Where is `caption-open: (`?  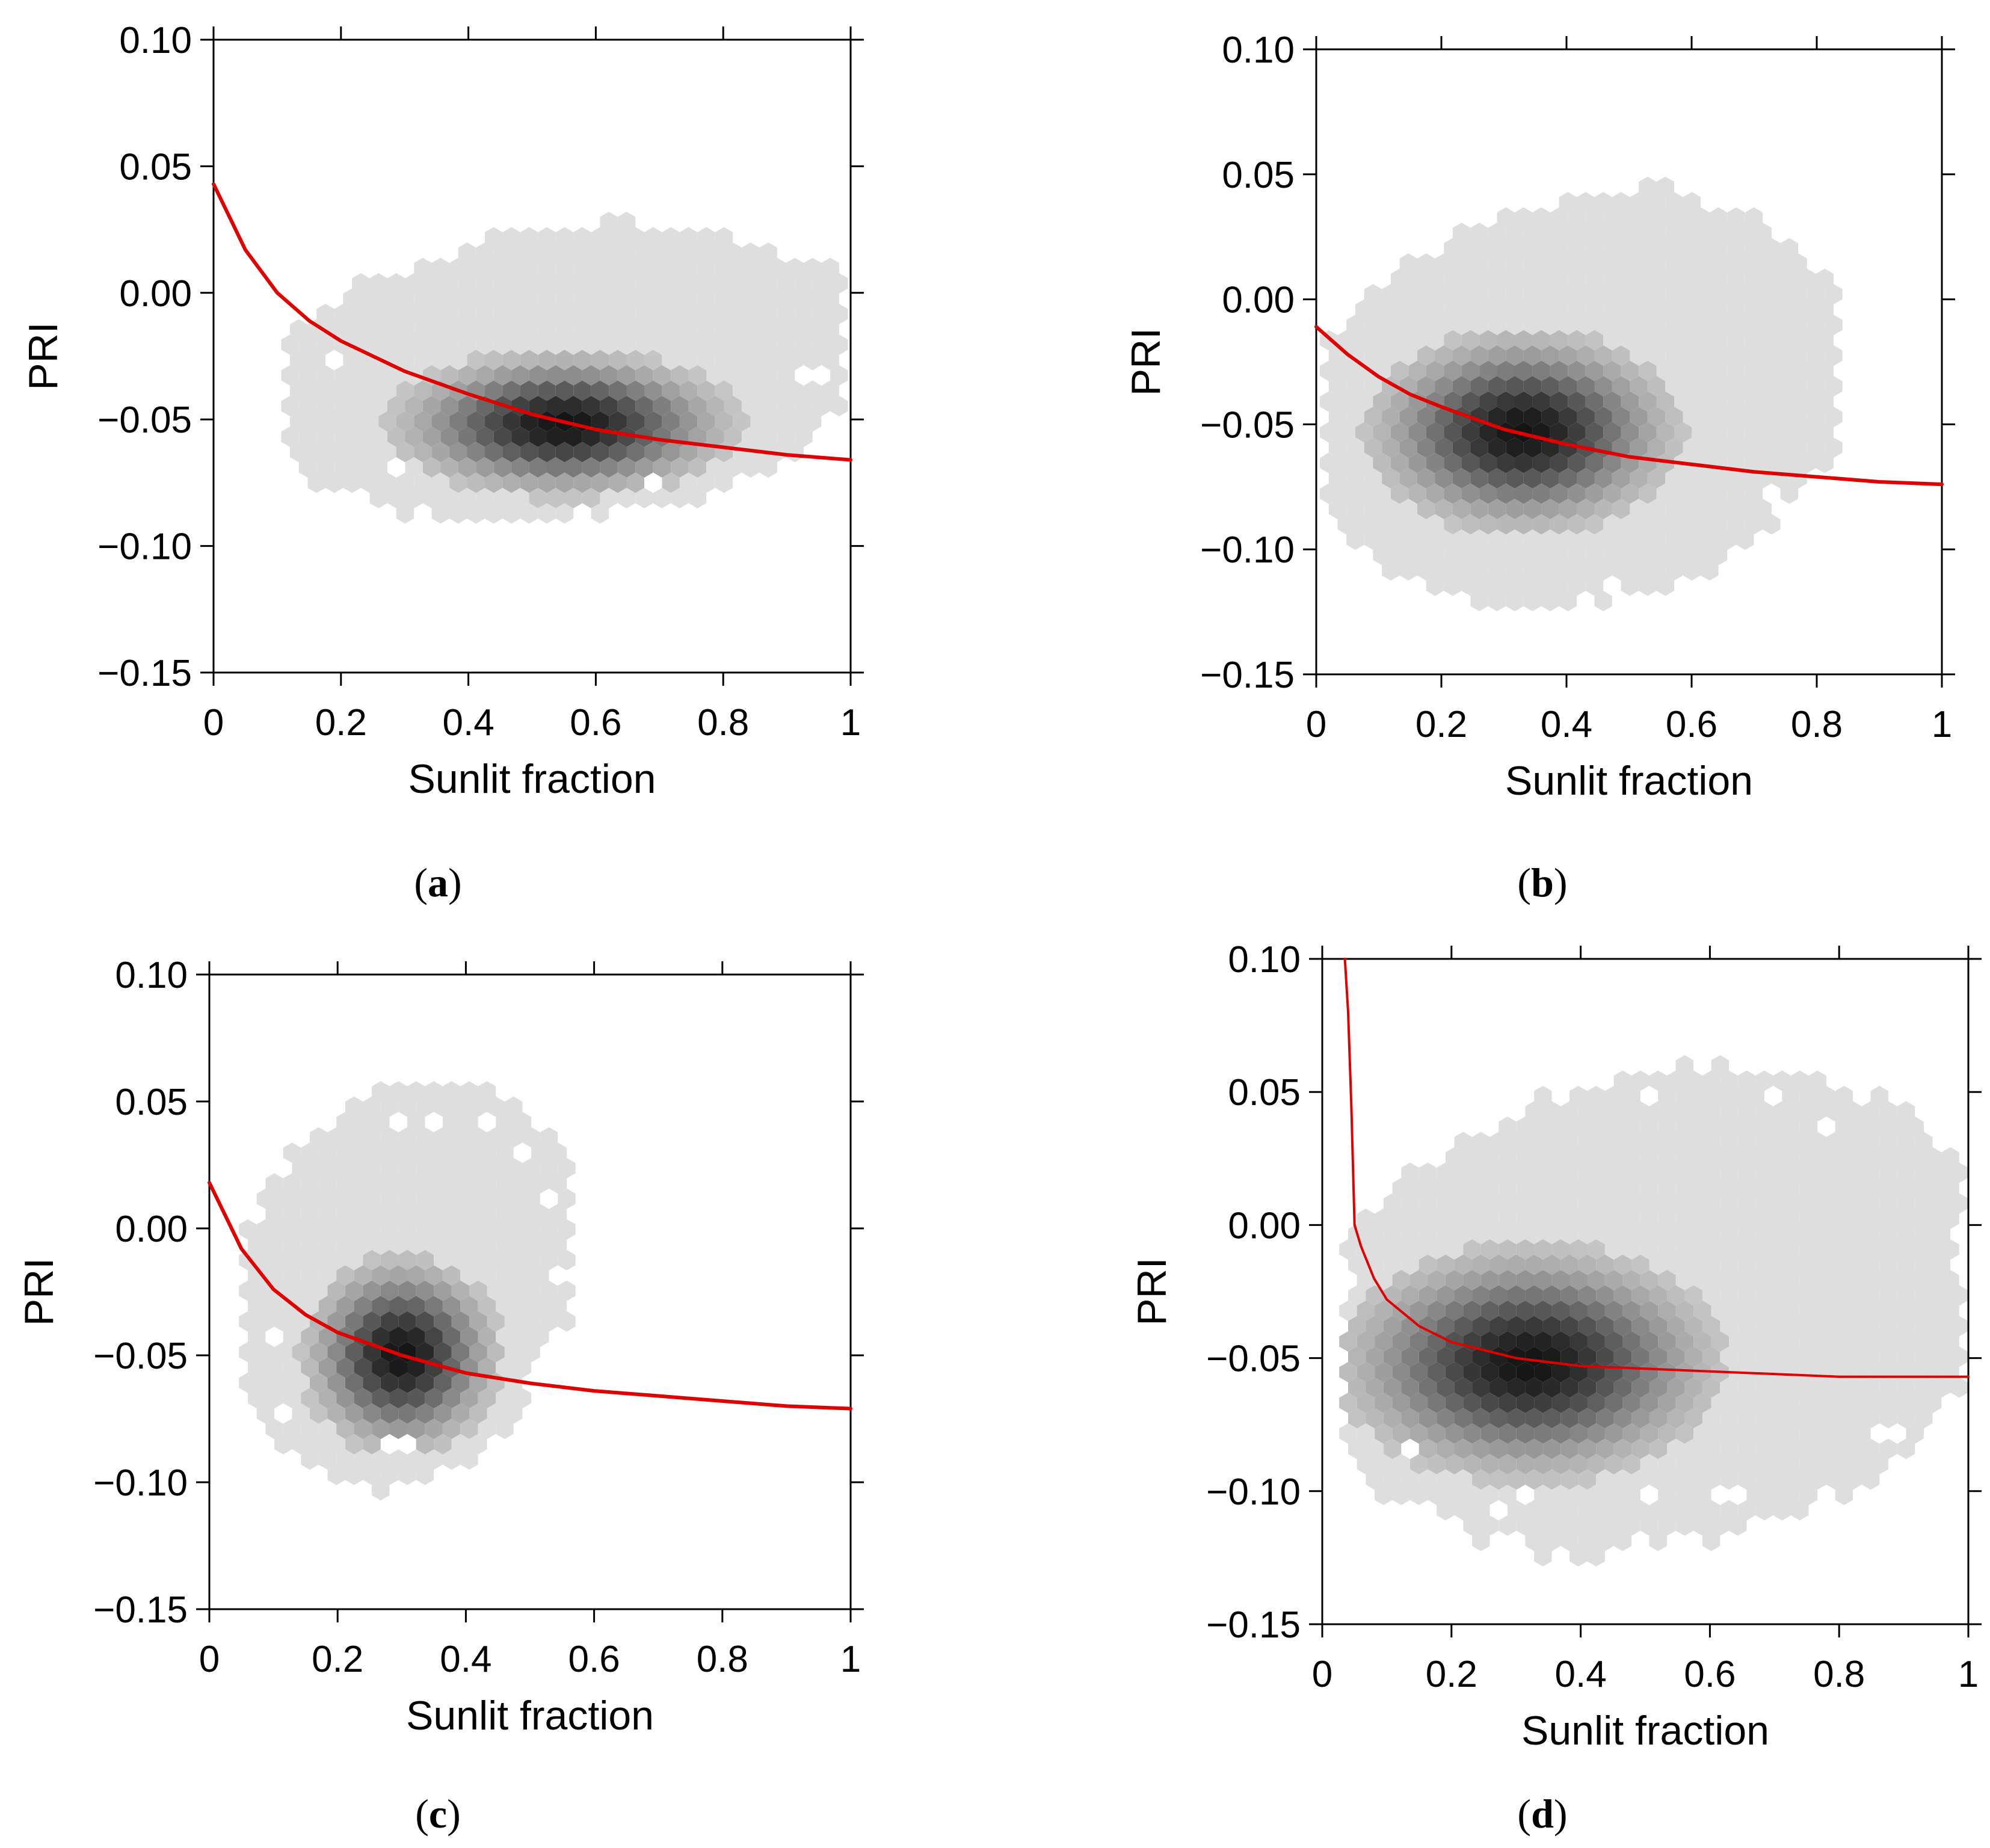
caption-open: ( is located at coordinates (421, 883).